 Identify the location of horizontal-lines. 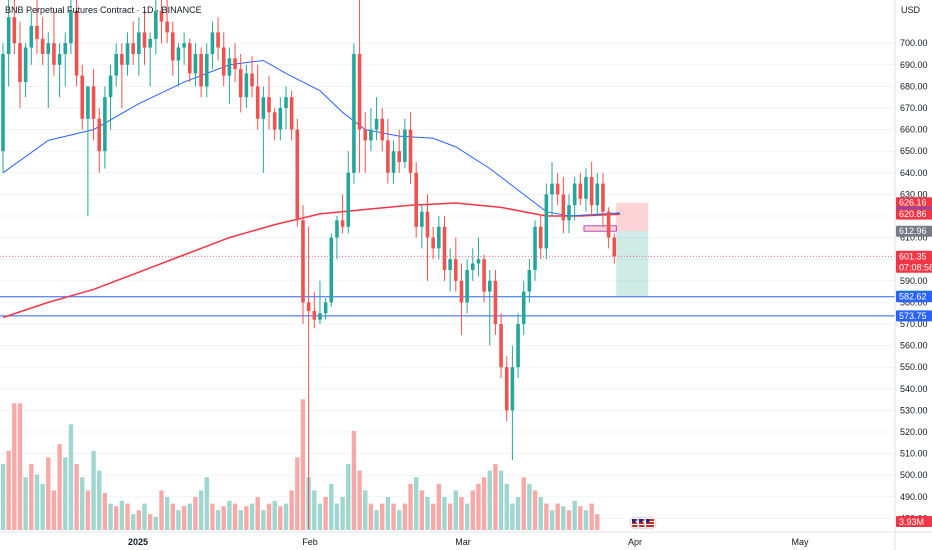
(447, 286).